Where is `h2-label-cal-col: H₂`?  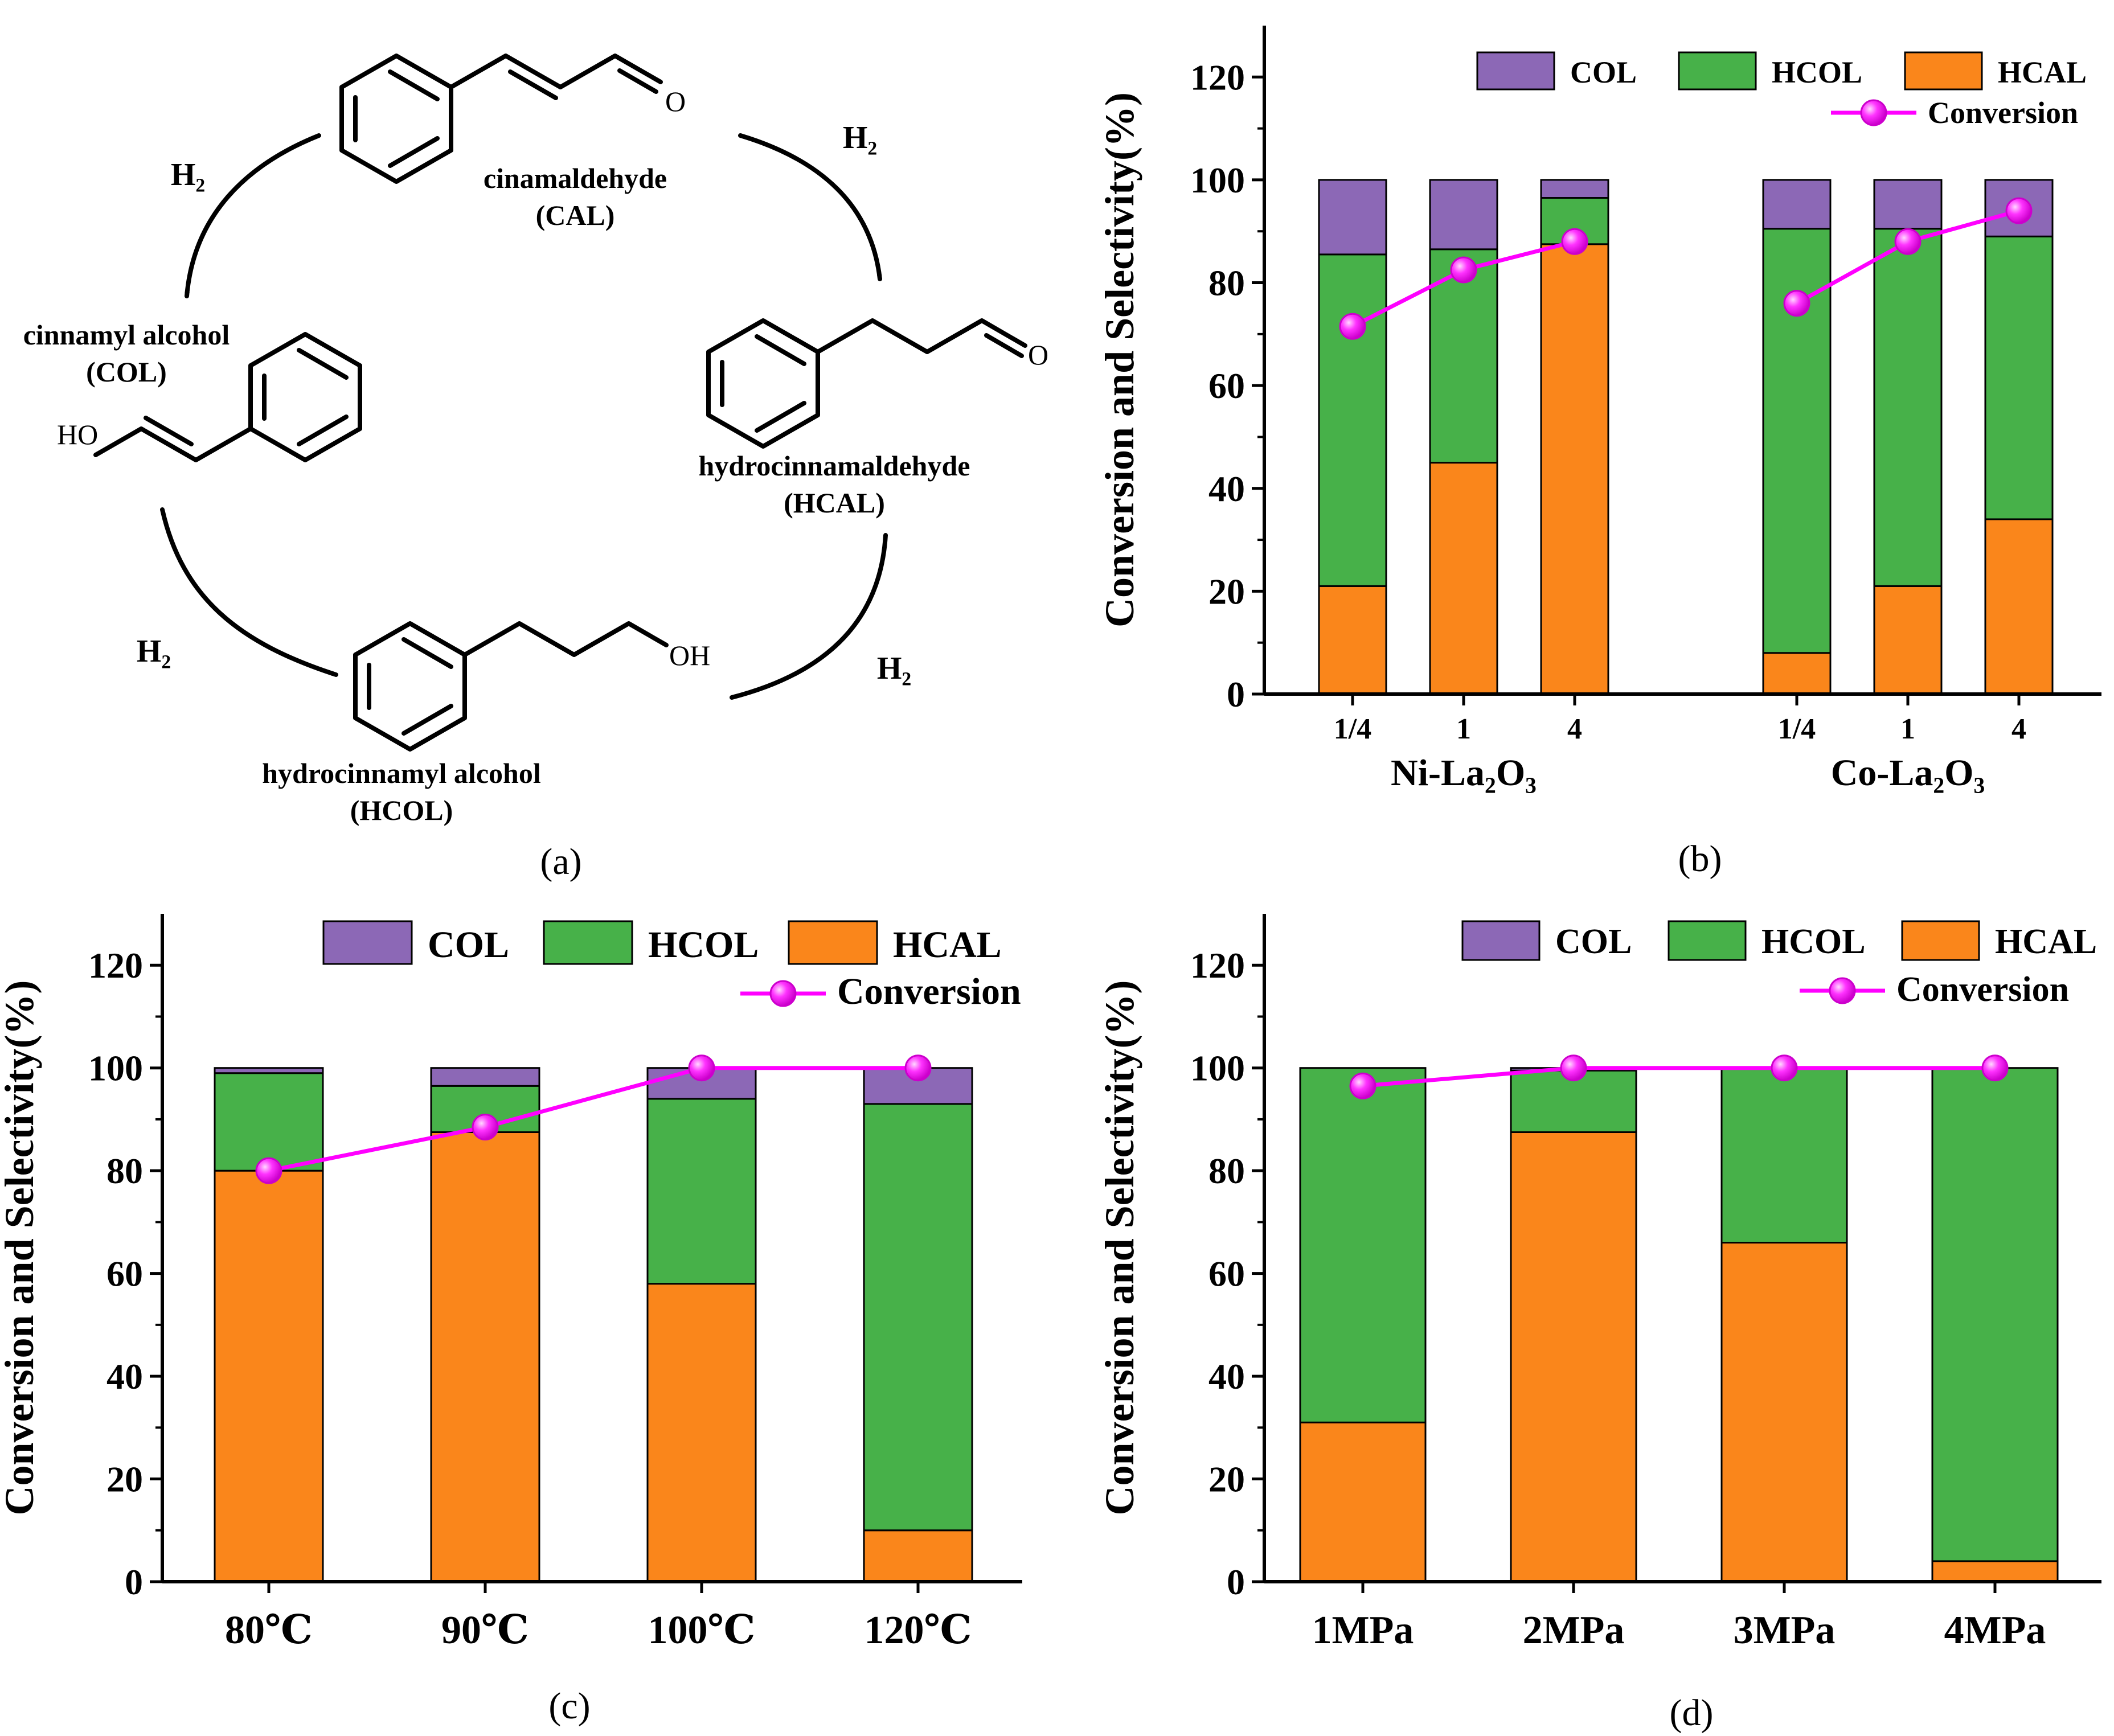 h2-label-cal-col: H₂ is located at coordinates (188, 175).